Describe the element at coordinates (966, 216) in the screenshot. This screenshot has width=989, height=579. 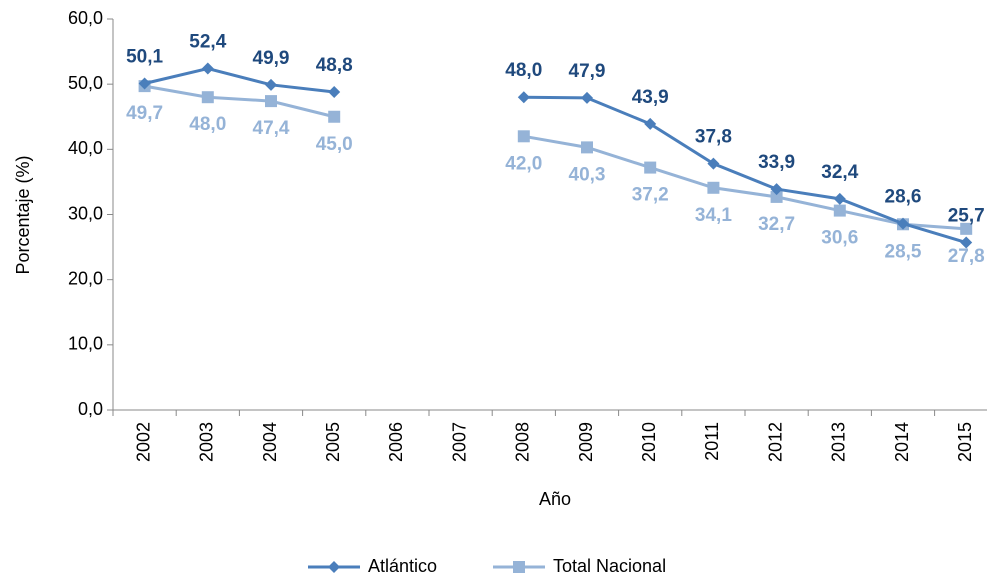
I see `data-label: 25,7` at that location.